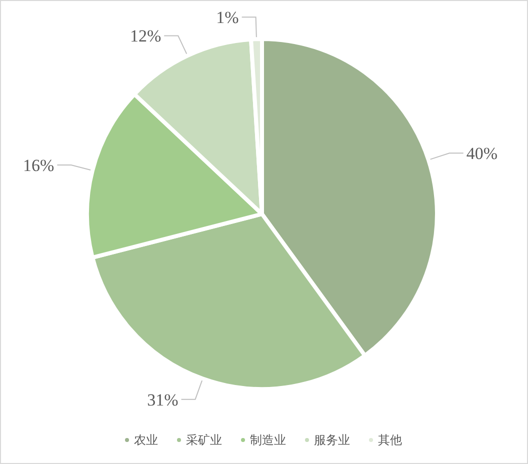 This screenshot has width=528, height=464. What do you see at coordinates (390, 440) in the screenshot?
I see `legend-label: 其他` at bounding box center [390, 440].